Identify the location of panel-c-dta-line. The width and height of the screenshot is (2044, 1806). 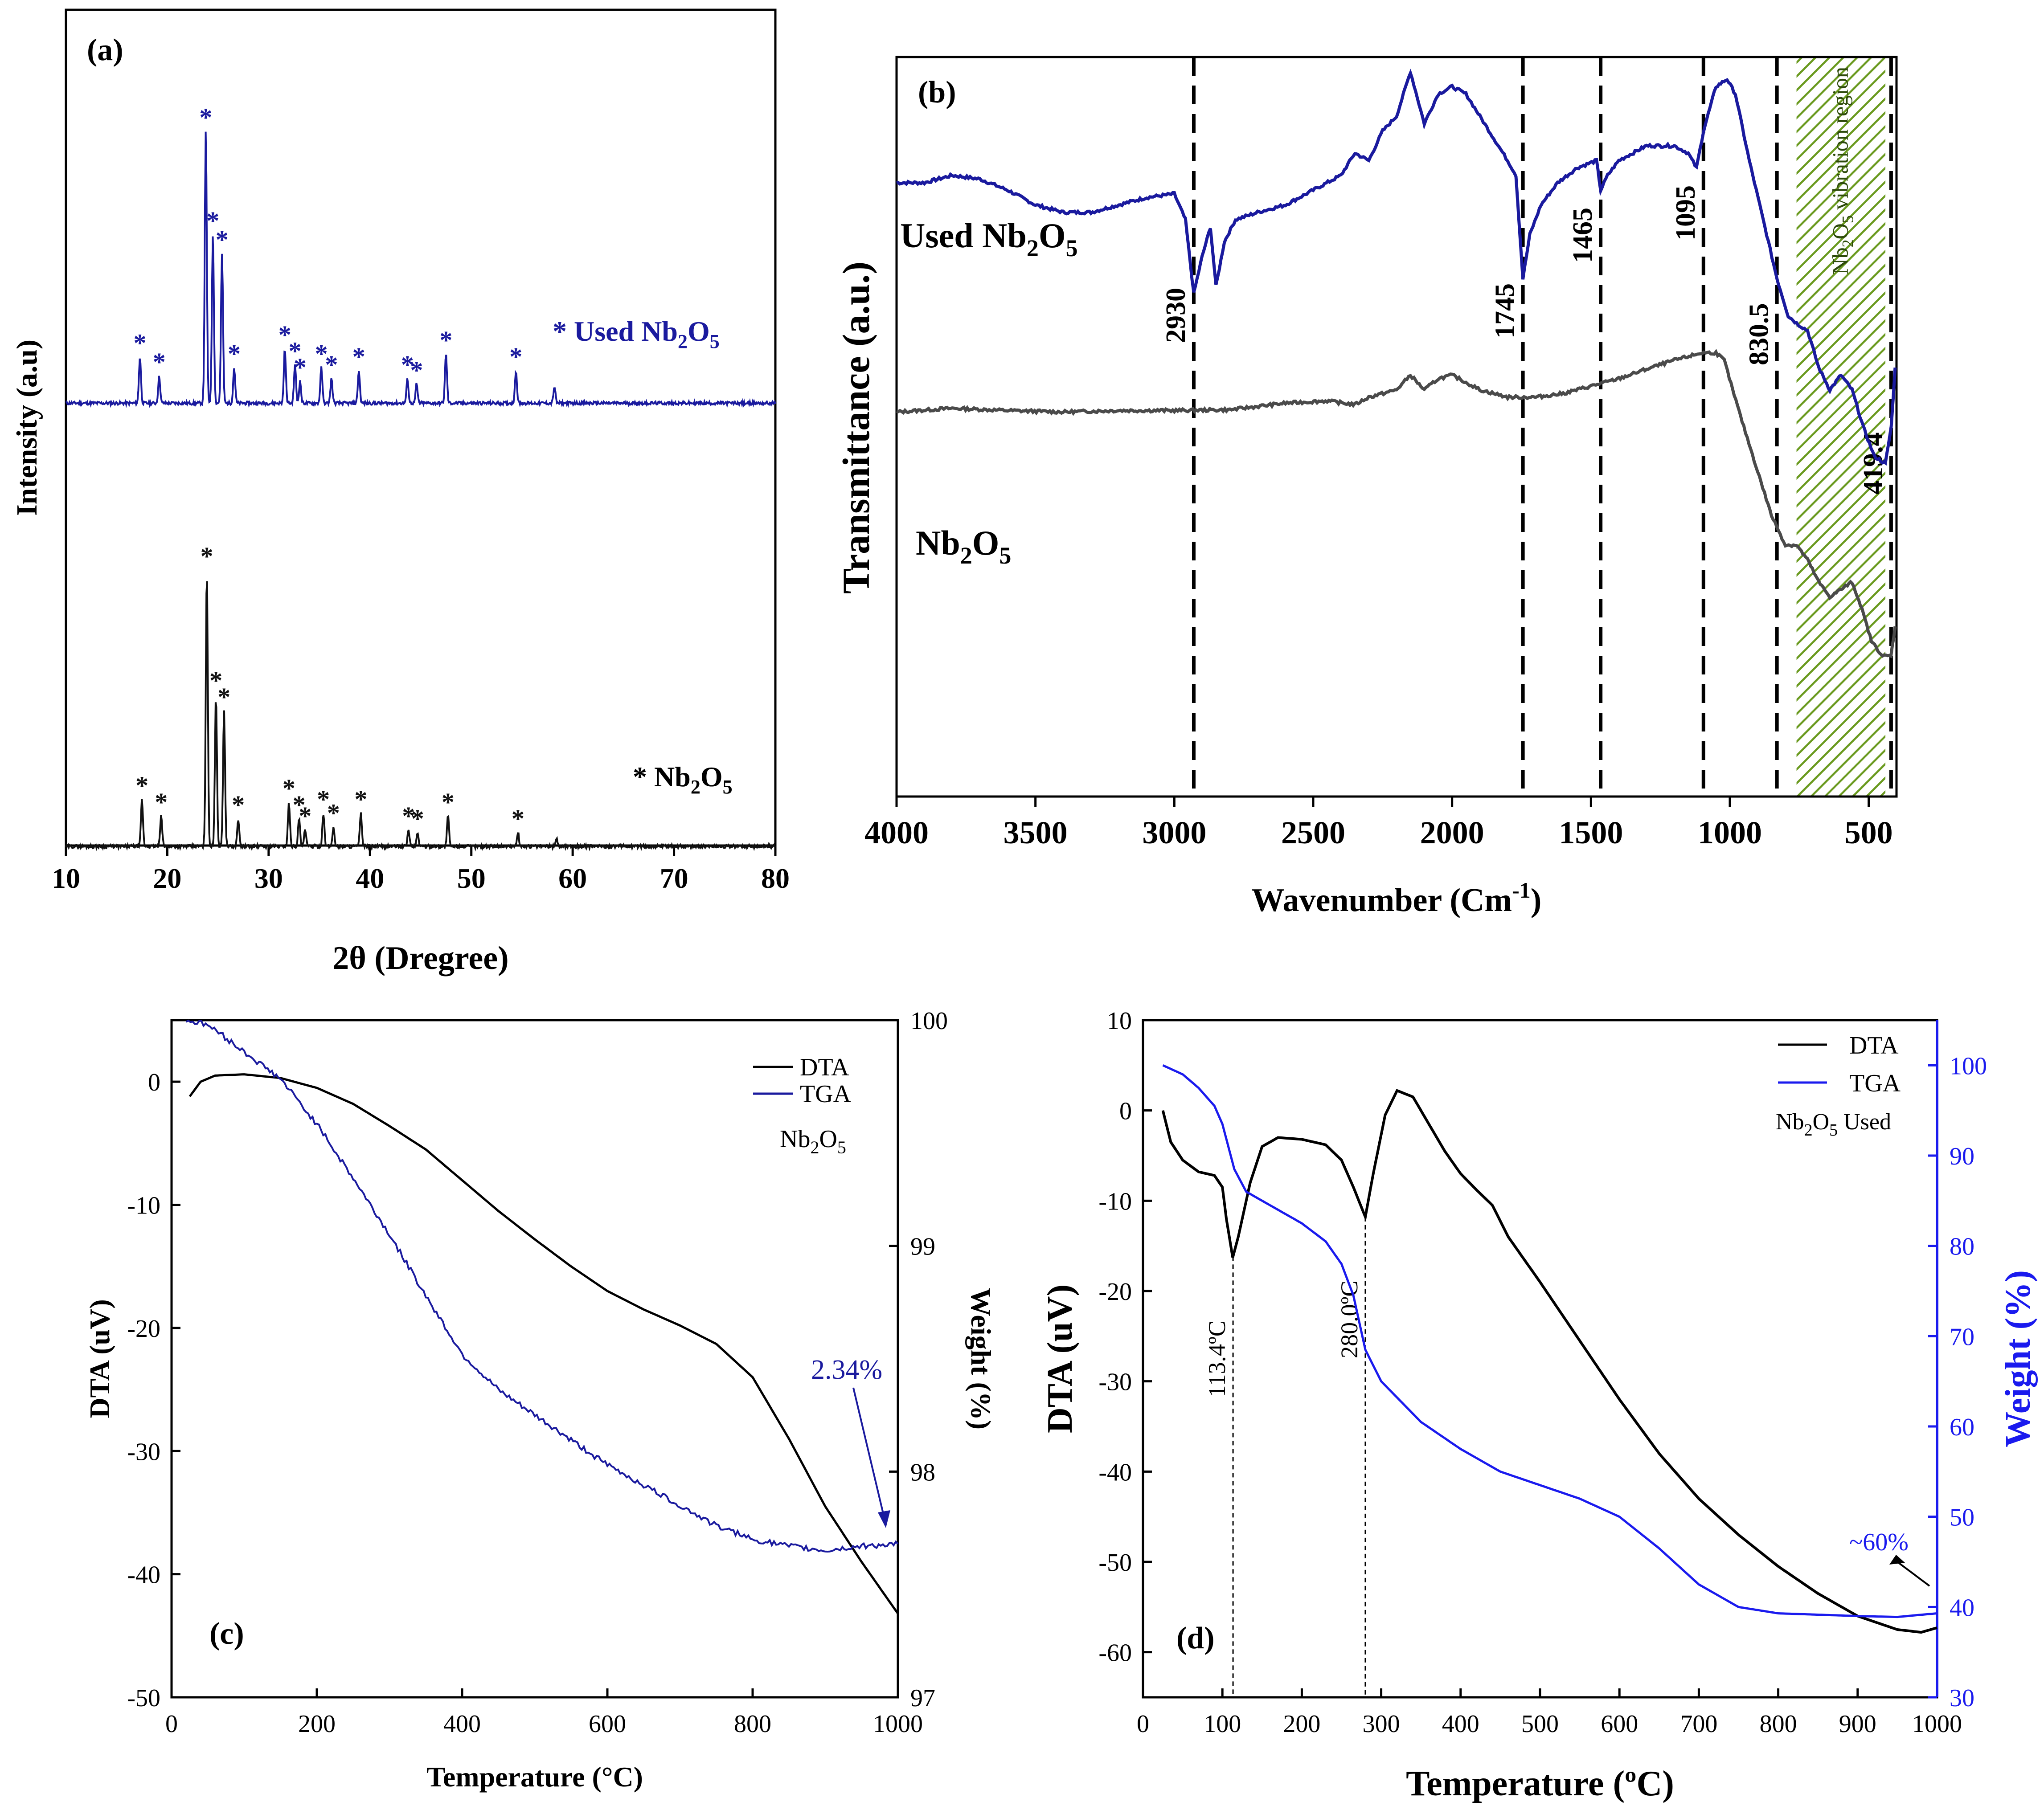
(543, 1343).